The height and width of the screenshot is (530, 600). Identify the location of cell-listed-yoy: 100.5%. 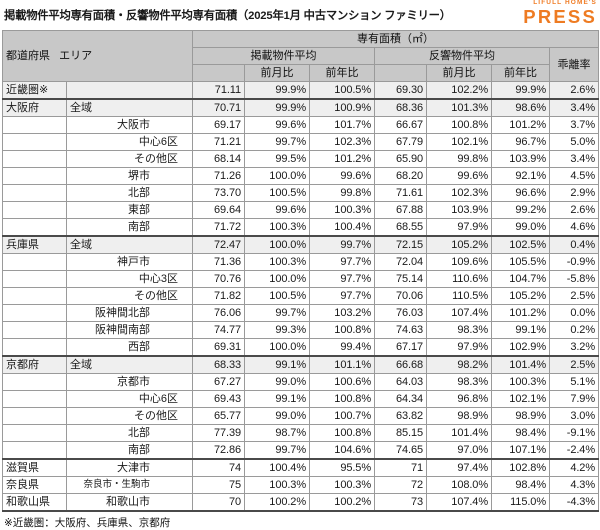
(342, 90).